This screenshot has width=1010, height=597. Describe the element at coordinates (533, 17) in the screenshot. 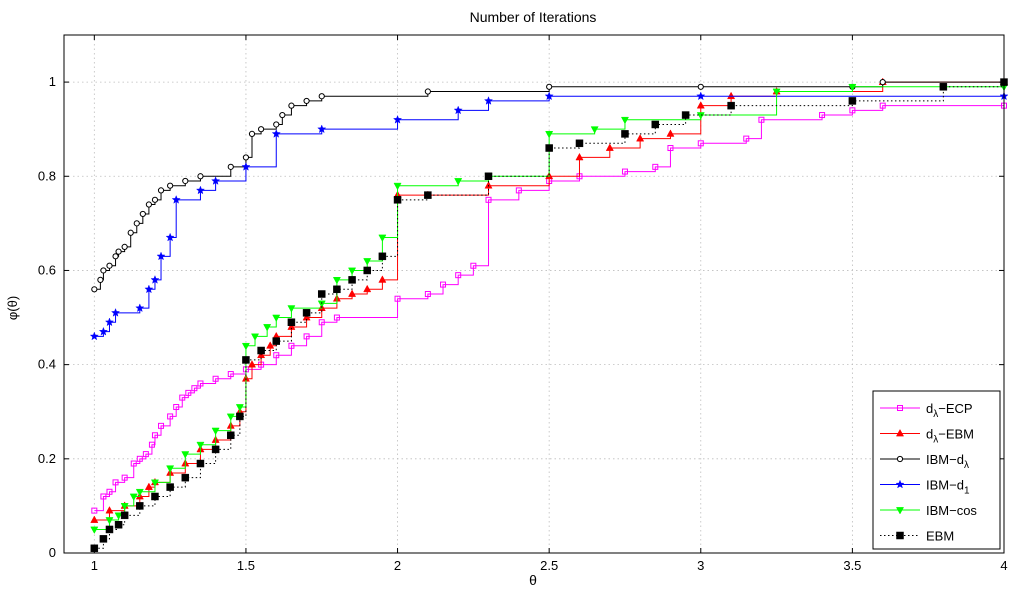

I see `chart-title: Number of Iterations` at that location.